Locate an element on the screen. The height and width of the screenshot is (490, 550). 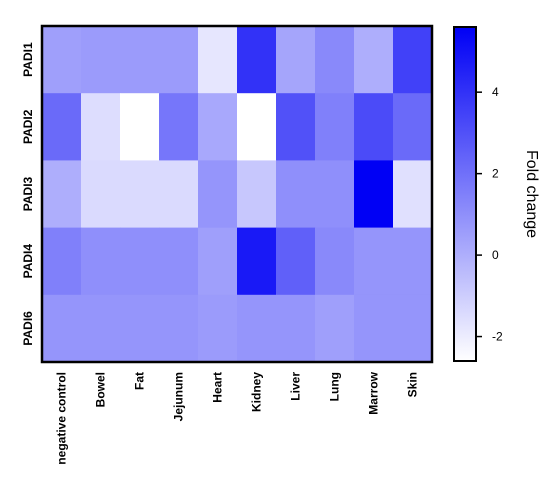
heatmap-cell-padi3-bowel is located at coordinates (101, 194).